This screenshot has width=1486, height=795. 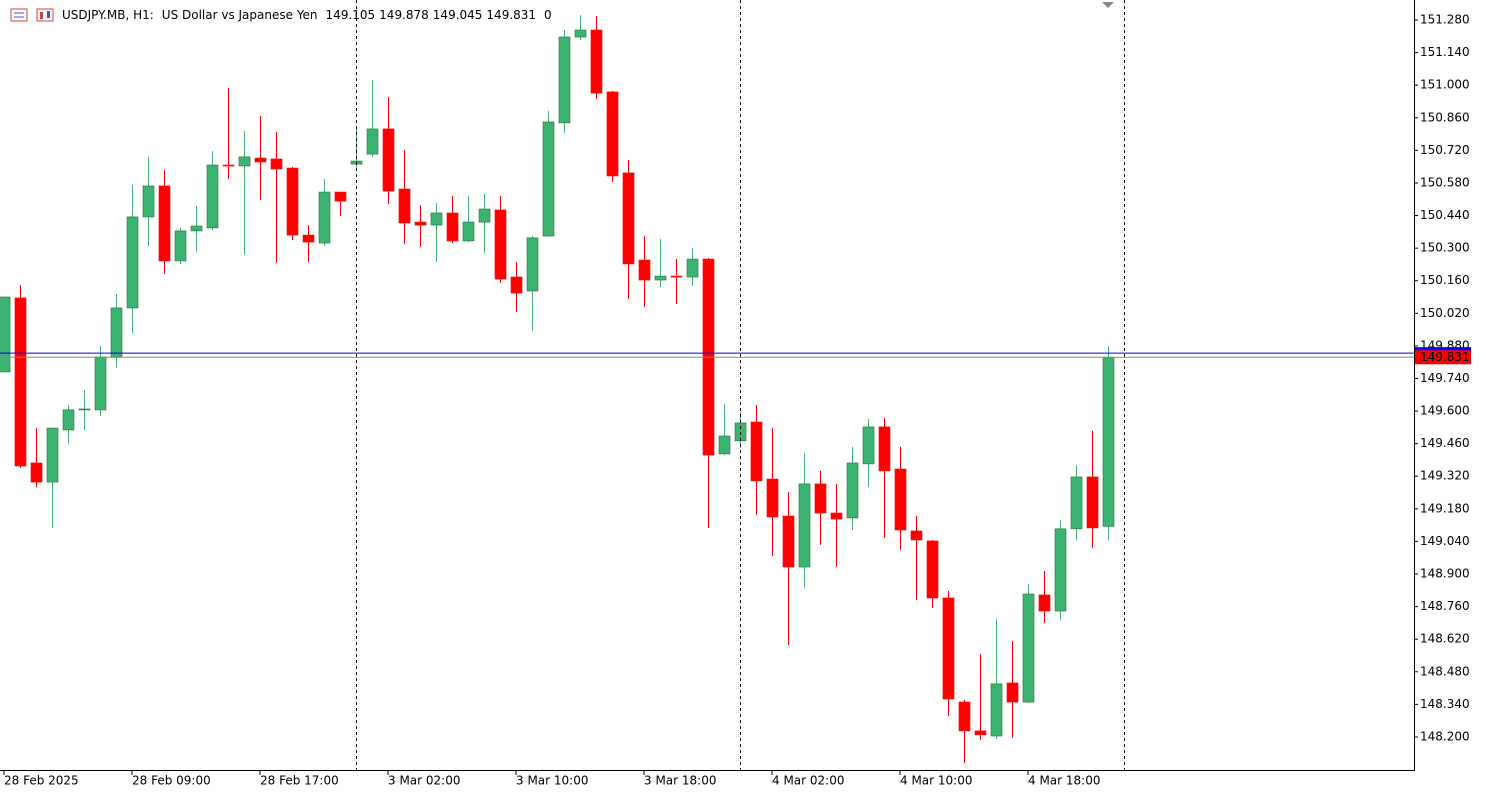 What do you see at coordinates (1445, 150) in the screenshot?
I see `y-tick-label: 150.720` at bounding box center [1445, 150].